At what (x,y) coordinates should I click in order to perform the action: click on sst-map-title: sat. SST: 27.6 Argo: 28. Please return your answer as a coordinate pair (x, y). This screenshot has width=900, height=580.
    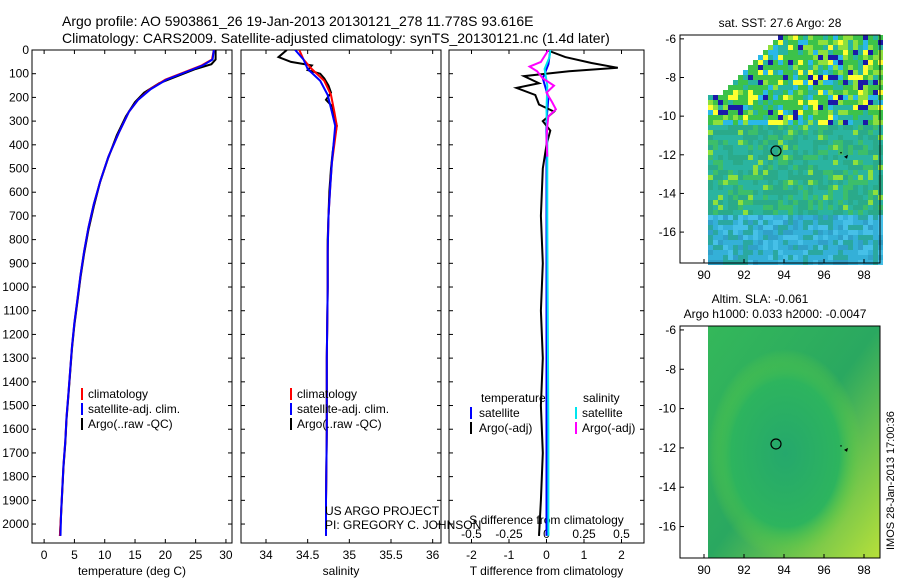
    Looking at the image, I should click on (780, 23).